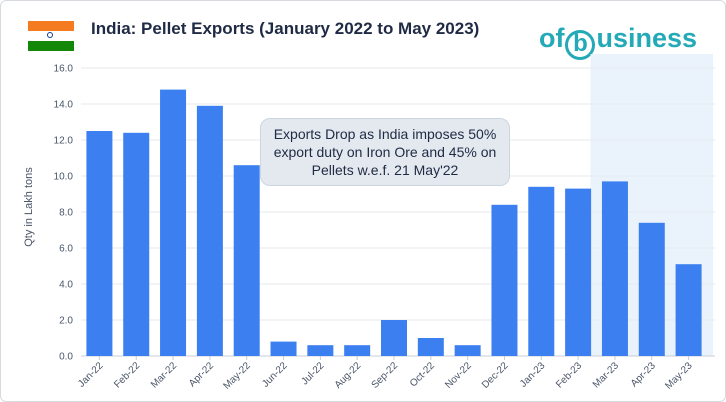 The image size is (726, 402). What do you see at coordinates (679, 376) in the screenshot?
I see `x-tick-label: May-23` at bounding box center [679, 376].